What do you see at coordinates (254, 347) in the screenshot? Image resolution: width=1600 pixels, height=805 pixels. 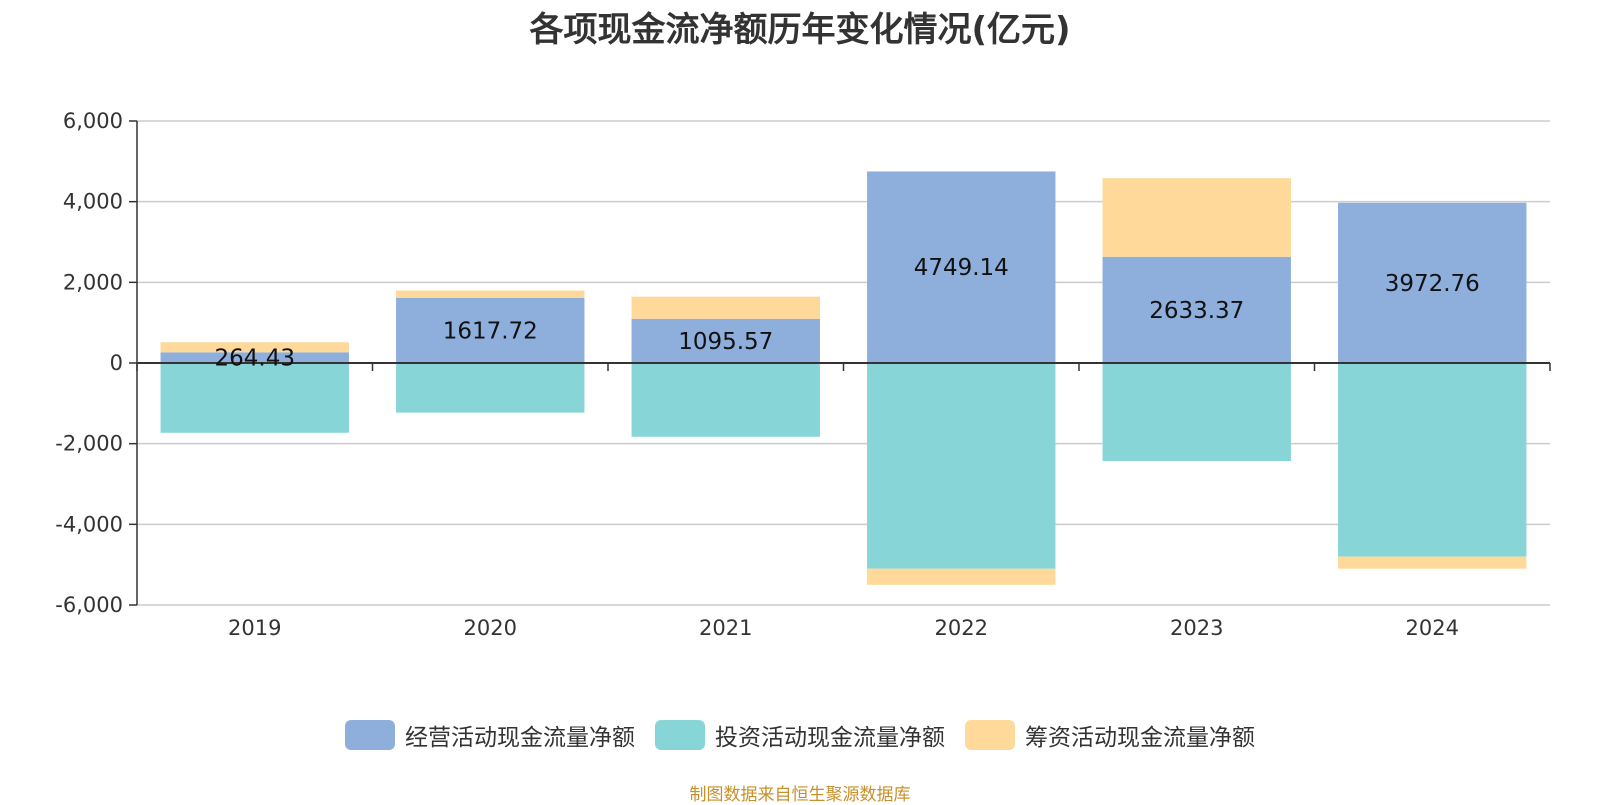 I see `bar-s2-2019` at bounding box center [254, 347].